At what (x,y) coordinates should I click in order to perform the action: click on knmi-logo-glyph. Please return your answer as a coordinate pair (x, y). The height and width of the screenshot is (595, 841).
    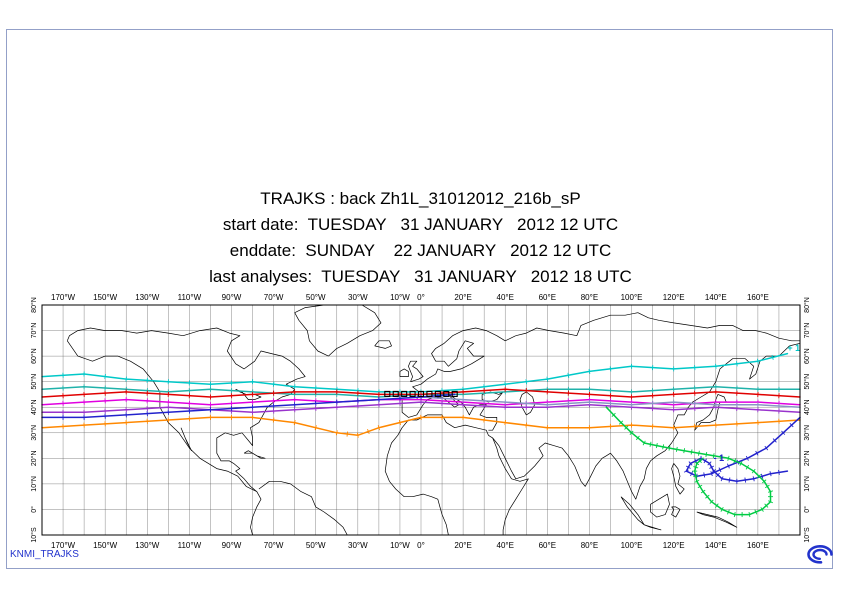
    Looking at the image, I should click on (820, 554).